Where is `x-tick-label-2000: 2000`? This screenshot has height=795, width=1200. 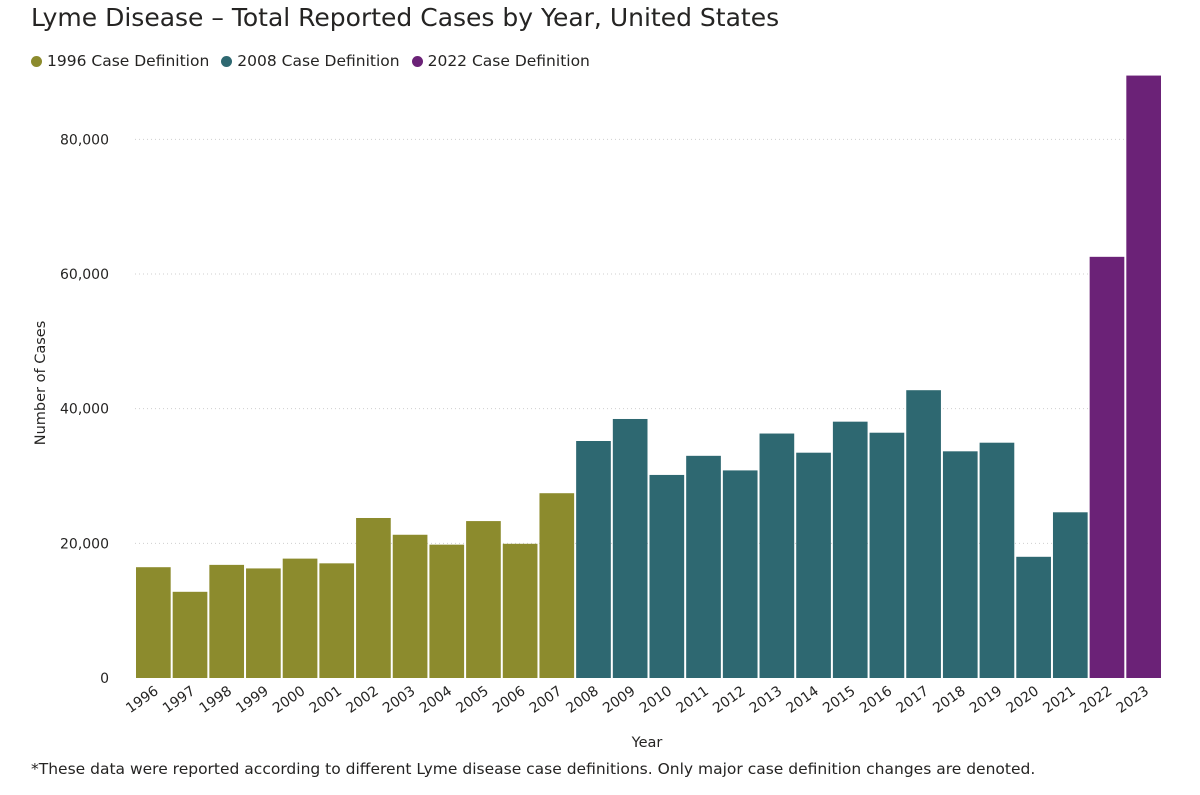 x-tick-label-2000: 2000 is located at coordinates (289, 700).